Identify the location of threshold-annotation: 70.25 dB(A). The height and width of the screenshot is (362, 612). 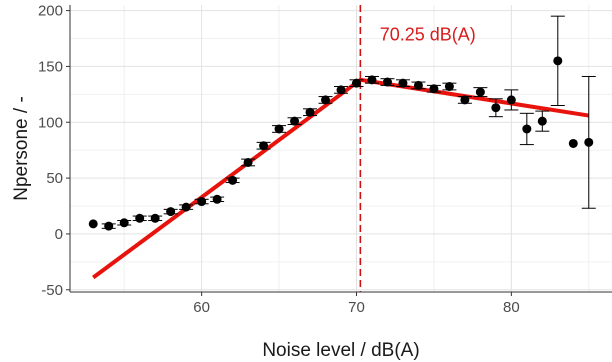
(428, 35).